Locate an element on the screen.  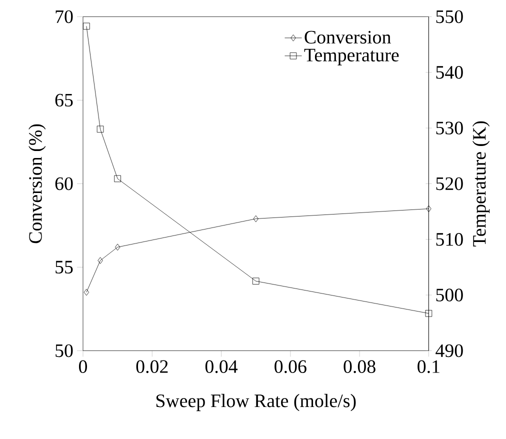
x-tick-label: 0.04 is located at coordinates (221, 367).